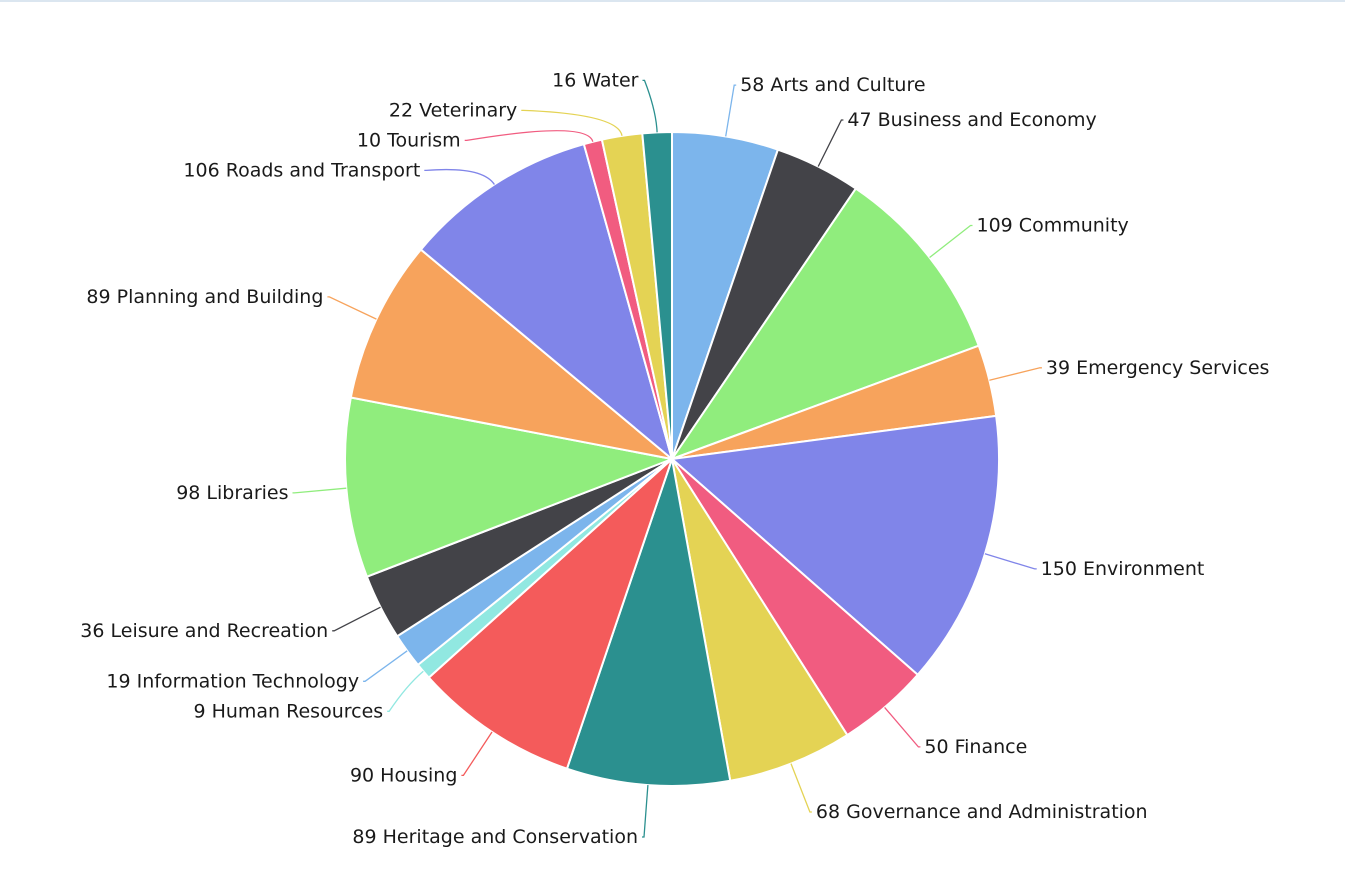 This screenshot has width=1345, height=885. I want to click on data-label-information-technology: 19 Information Technology, so click(232, 681).